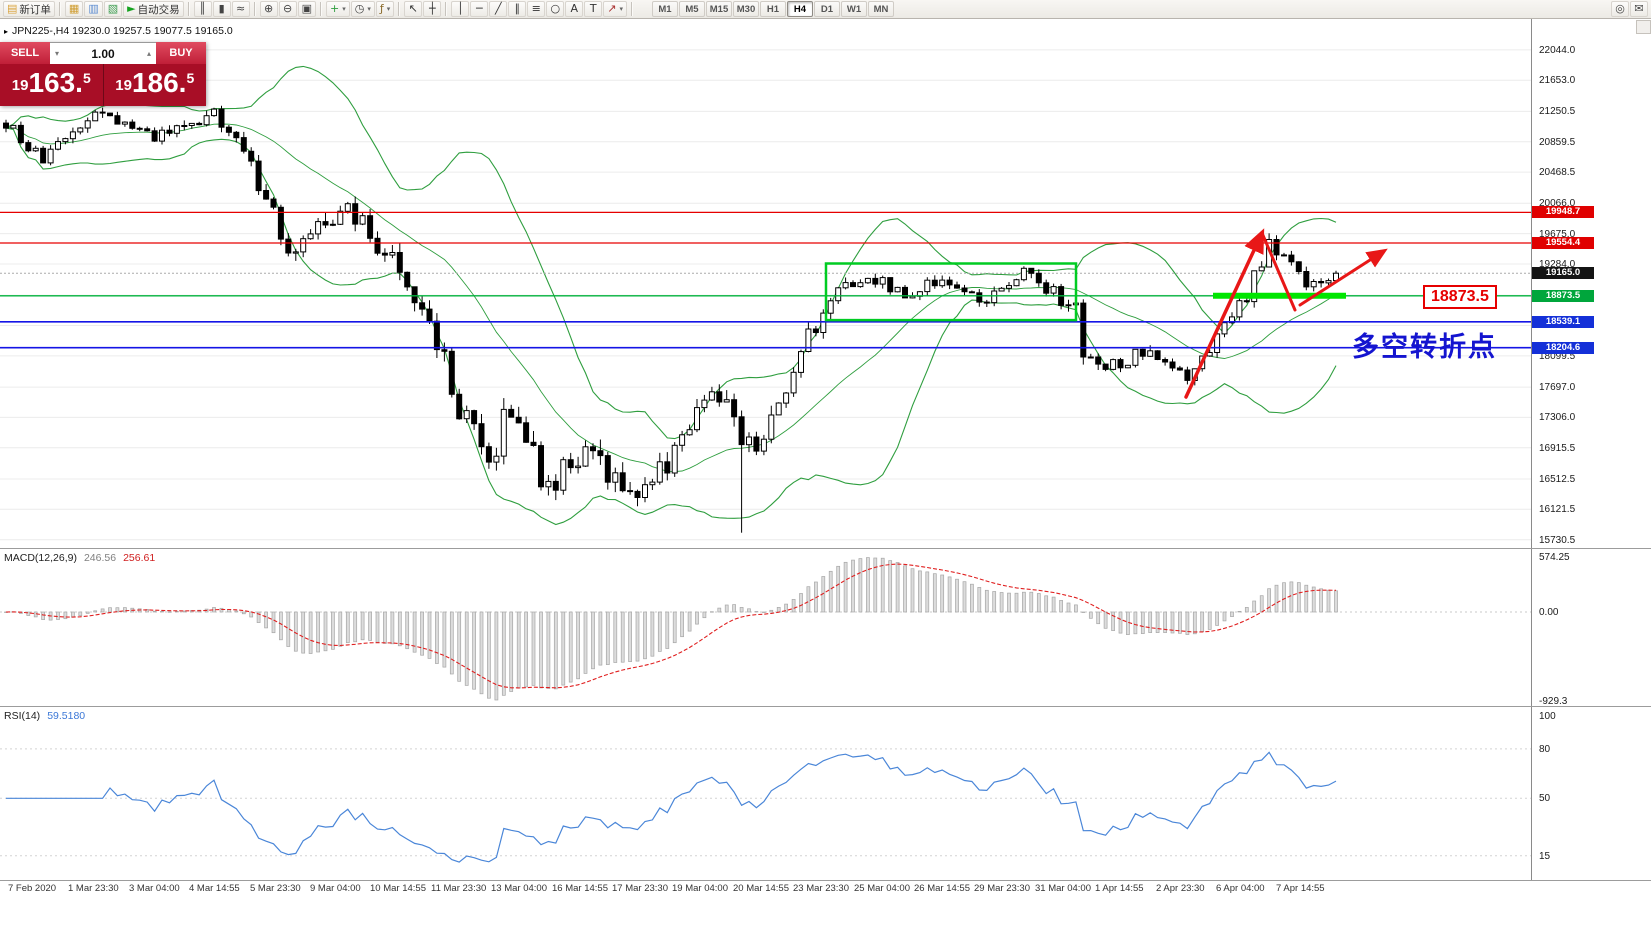 The height and width of the screenshot is (944, 1651). I want to click on rsi-axis-label: 15, so click(1545, 856).